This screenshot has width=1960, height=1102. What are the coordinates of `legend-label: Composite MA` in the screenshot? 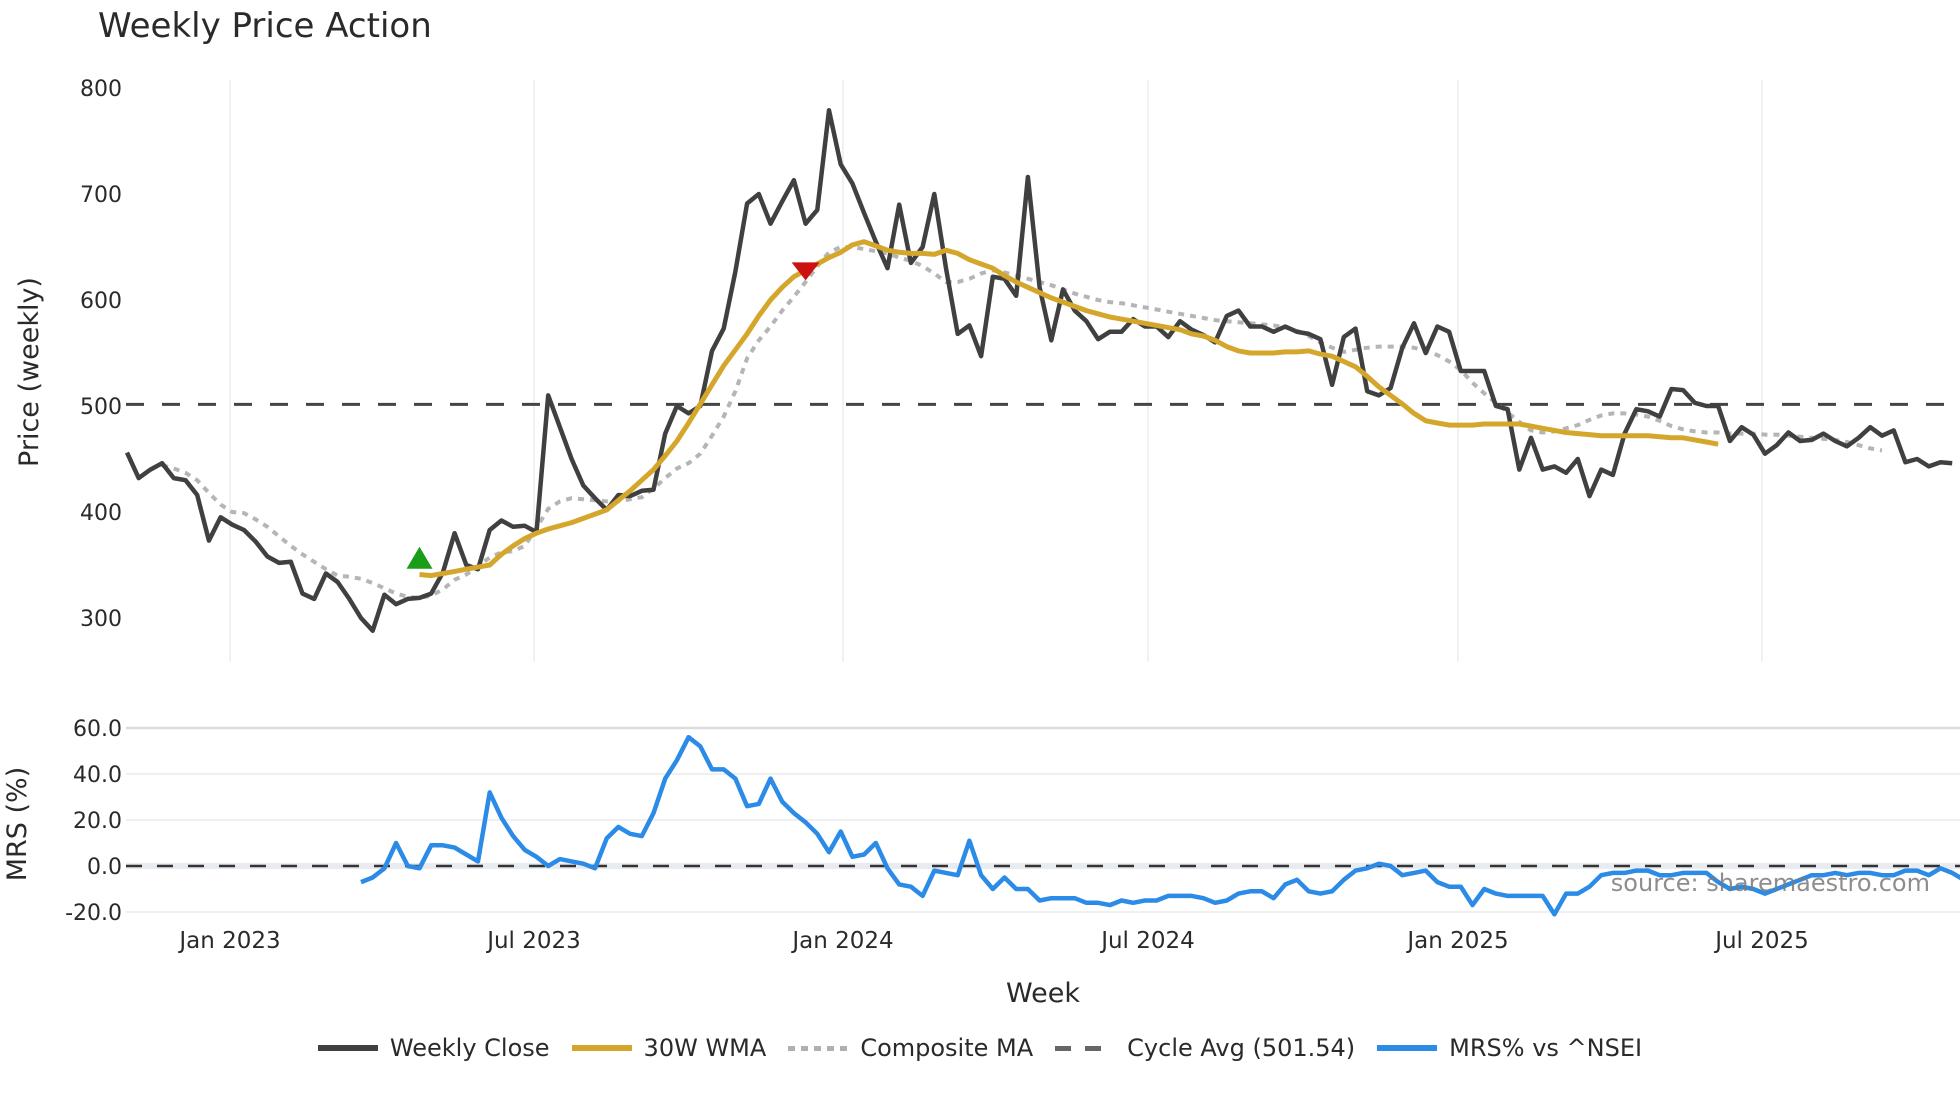 It's located at (947, 1048).